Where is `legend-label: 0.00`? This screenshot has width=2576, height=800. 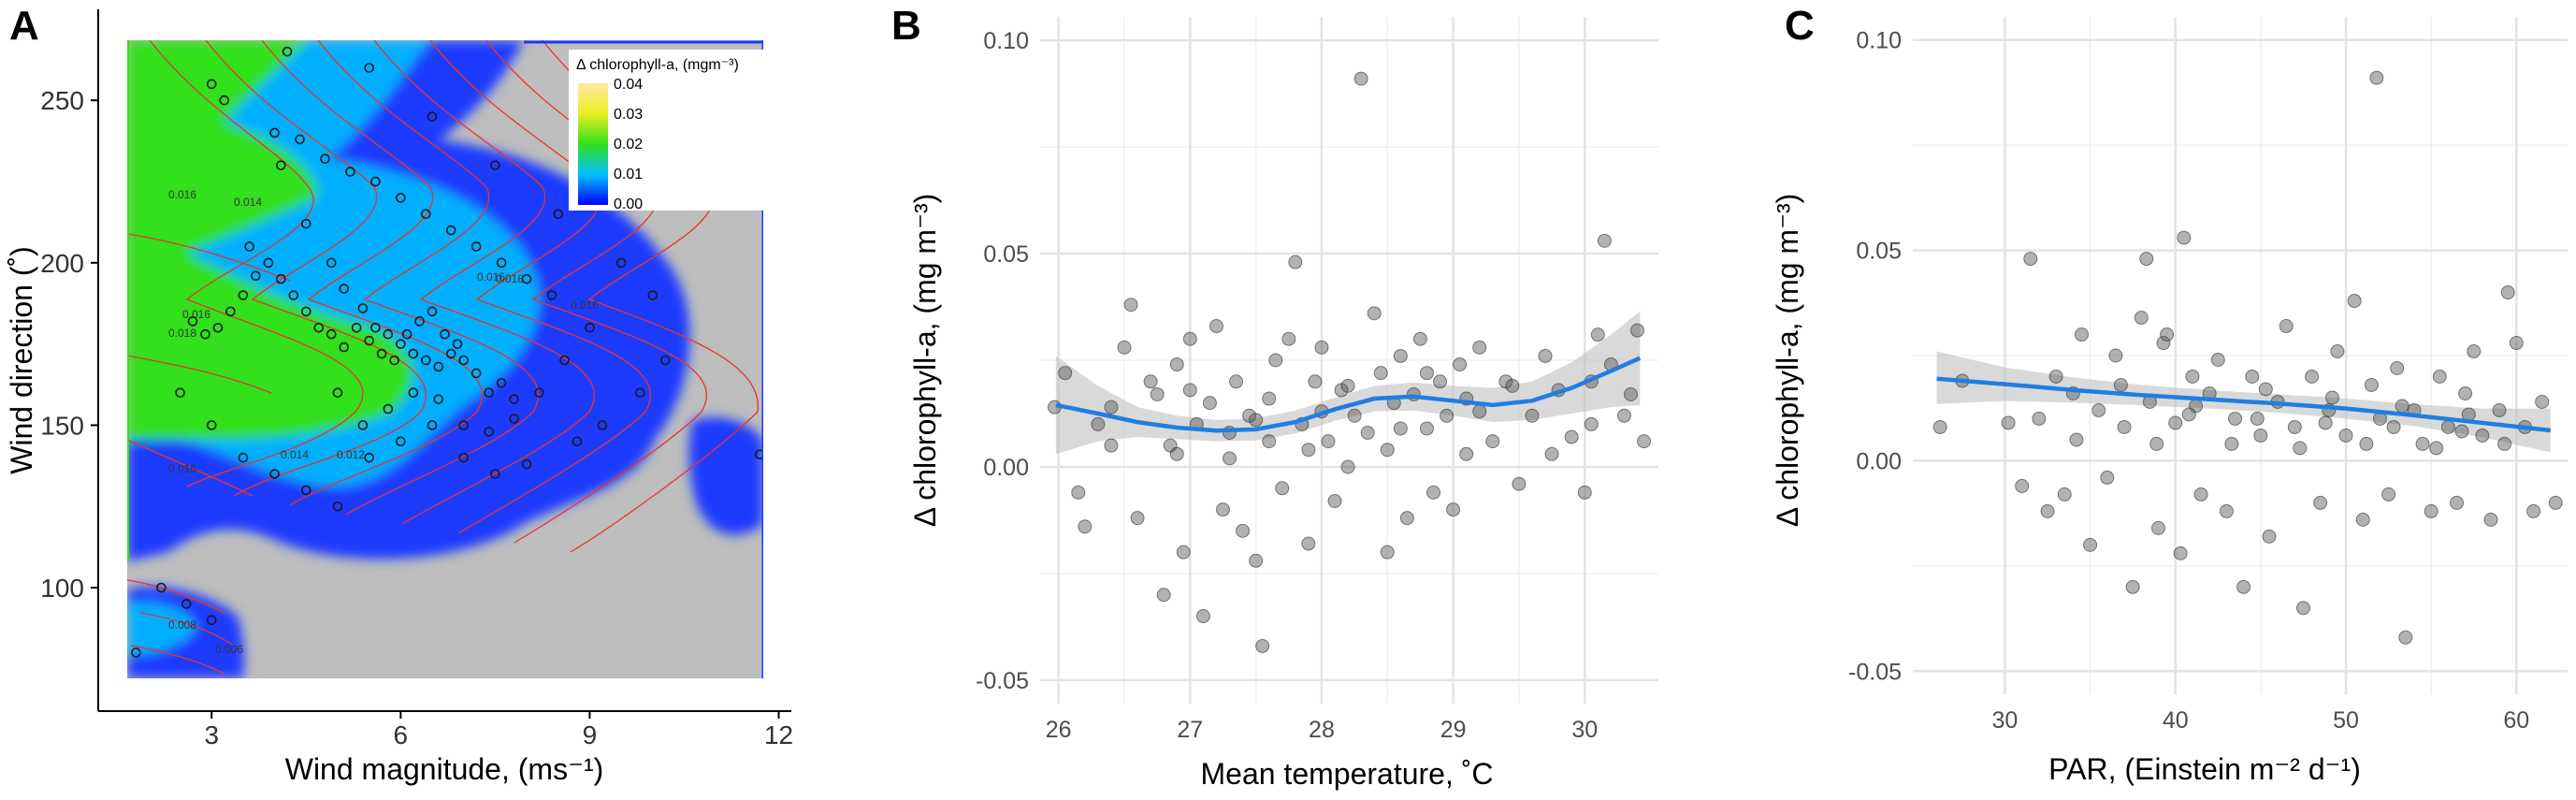
legend-label: 0.00 is located at coordinates (628, 204).